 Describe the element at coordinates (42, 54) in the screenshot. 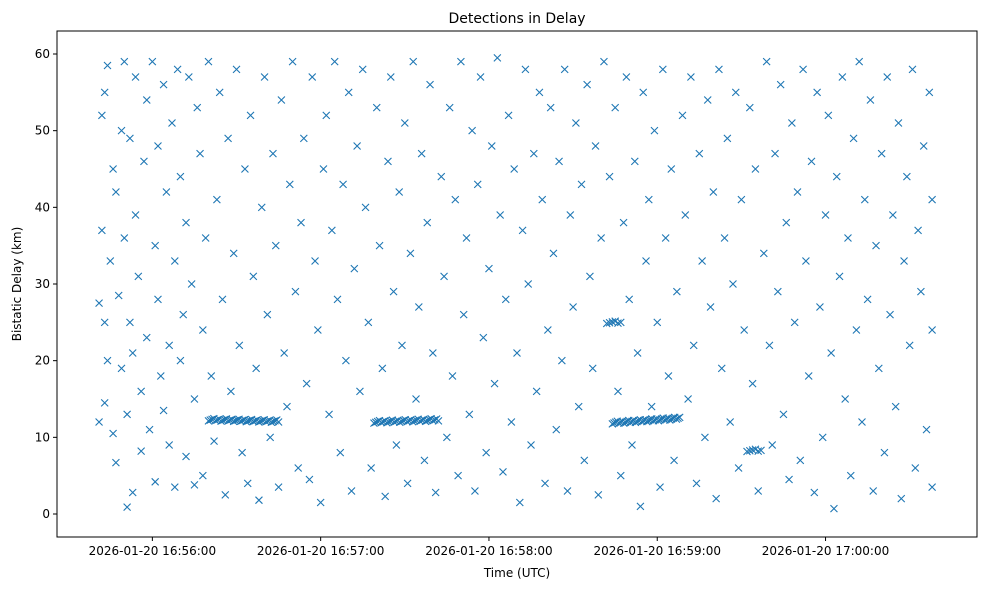

I see `y-tick-label-6: 60` at that location.